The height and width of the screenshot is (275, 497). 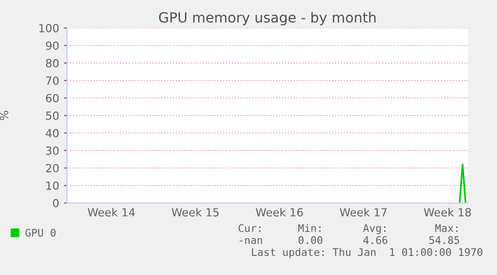 What do you see at coordinates (267, 19) in the screenshot?
I see `chart-title: GPU memory usage - by month` at bounding box center [267, 19].